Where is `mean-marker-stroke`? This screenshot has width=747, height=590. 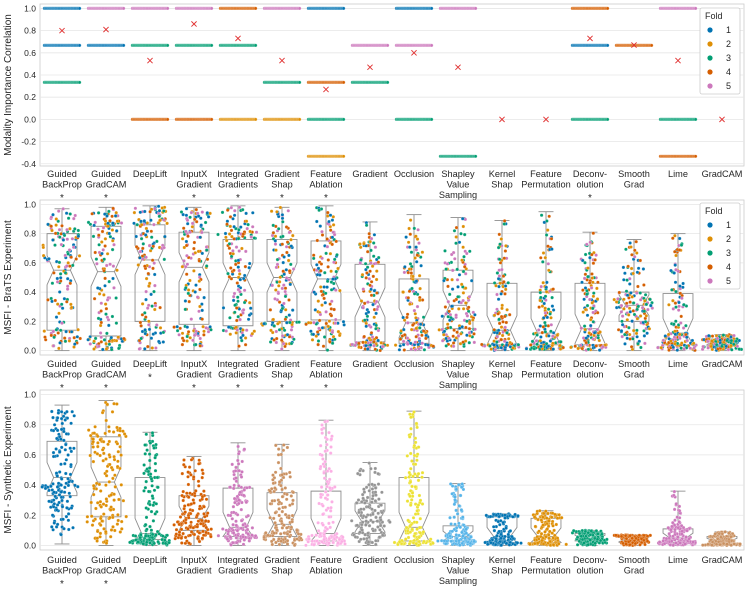 mean-marker-stroke is located at coordinates (150, 60).